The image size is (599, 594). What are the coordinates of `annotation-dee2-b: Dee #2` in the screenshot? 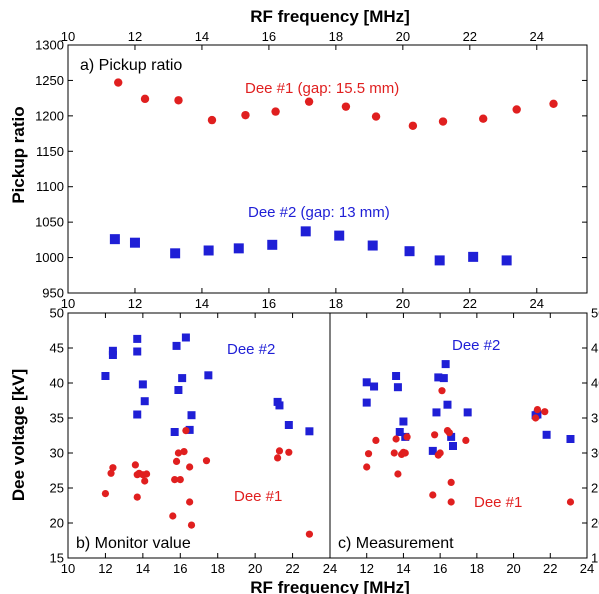 It's located at (251, 349).